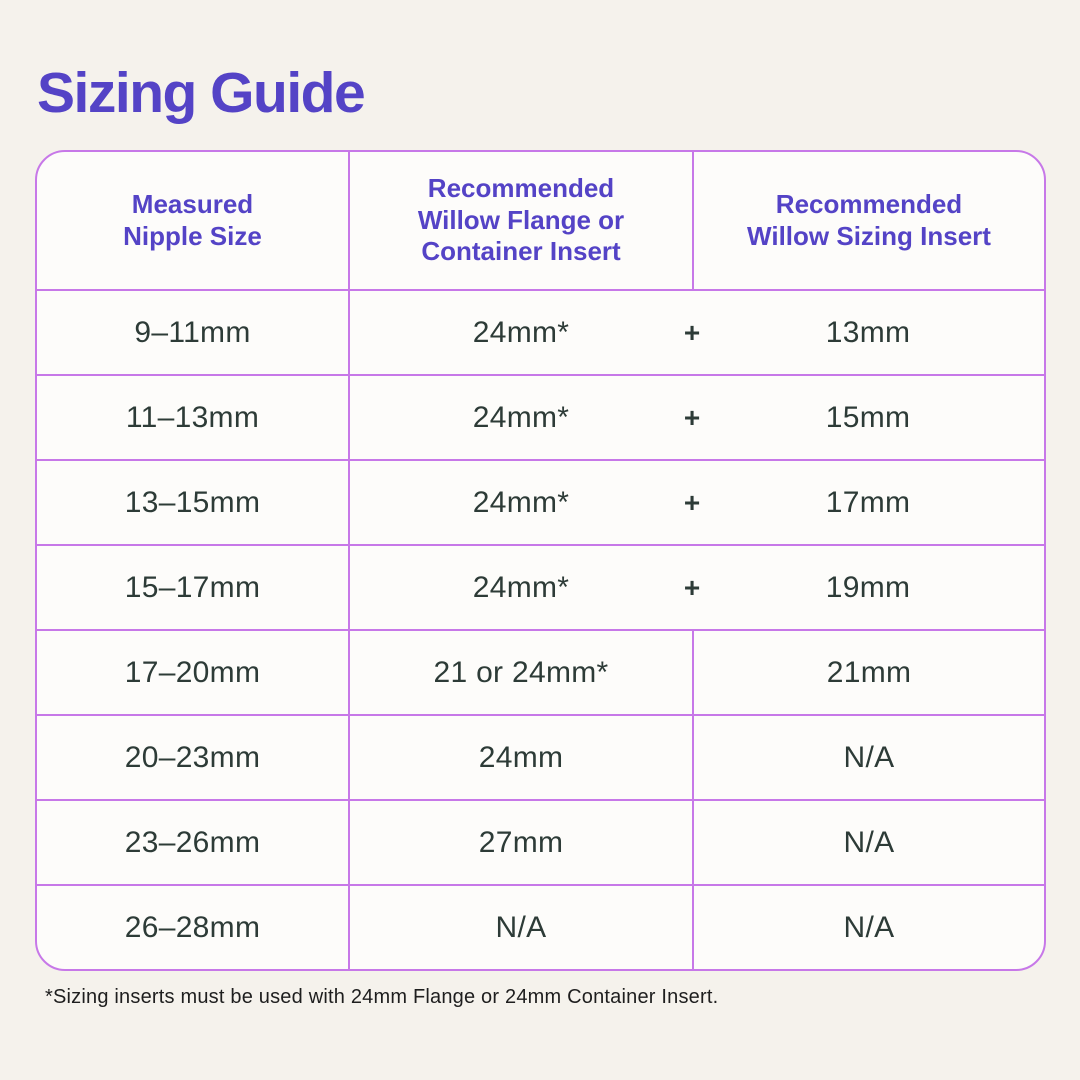 This screenshot has height=1080, width=1080. I want to click on nipple-size-value: 11–13mm, so click(192, 417).